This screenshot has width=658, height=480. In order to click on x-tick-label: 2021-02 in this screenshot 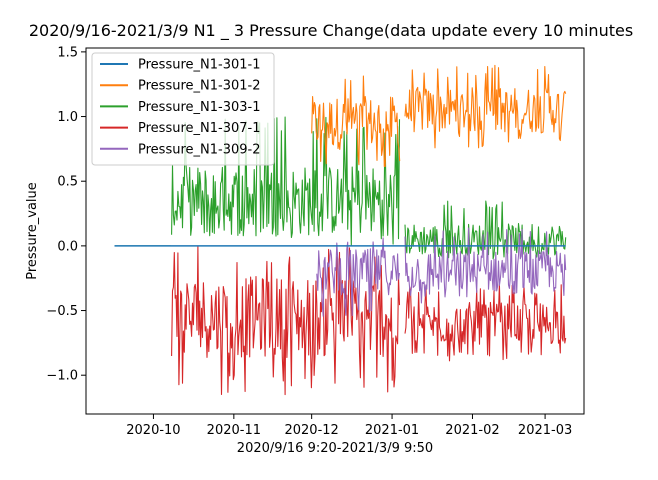, I will do `click(472, 430)`.